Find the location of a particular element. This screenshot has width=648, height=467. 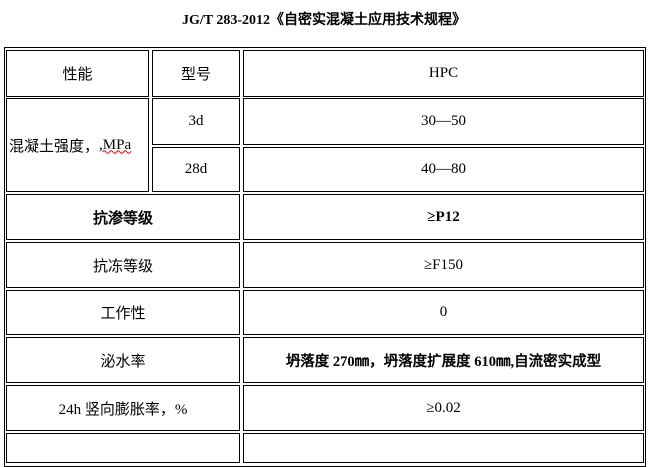

row-value-bleeding: 坍落度 270㎜，坍落度扩展度 610㎜,自流密实成型 is located at coordinates (443, 360).